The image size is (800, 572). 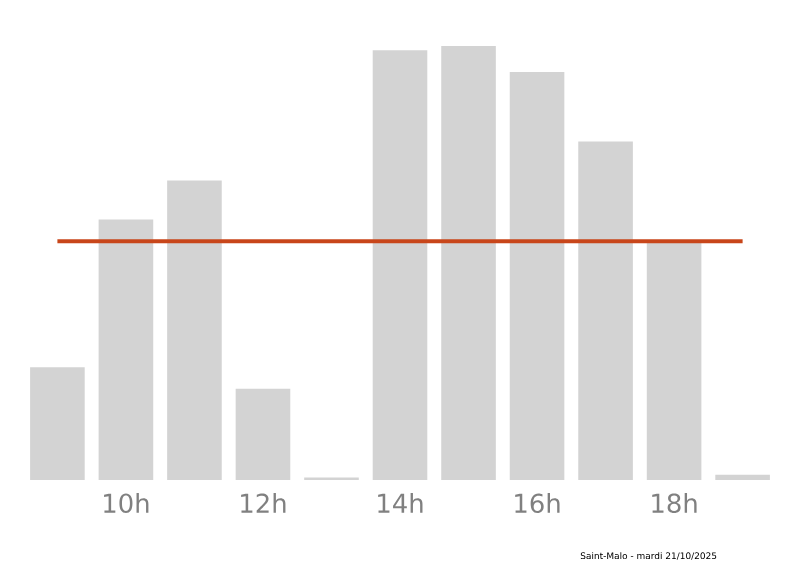 What do you see at coordinates (674, 503) in the screenshot?
I see `x-tick-label: 18h` at bounding box center [674, 503].